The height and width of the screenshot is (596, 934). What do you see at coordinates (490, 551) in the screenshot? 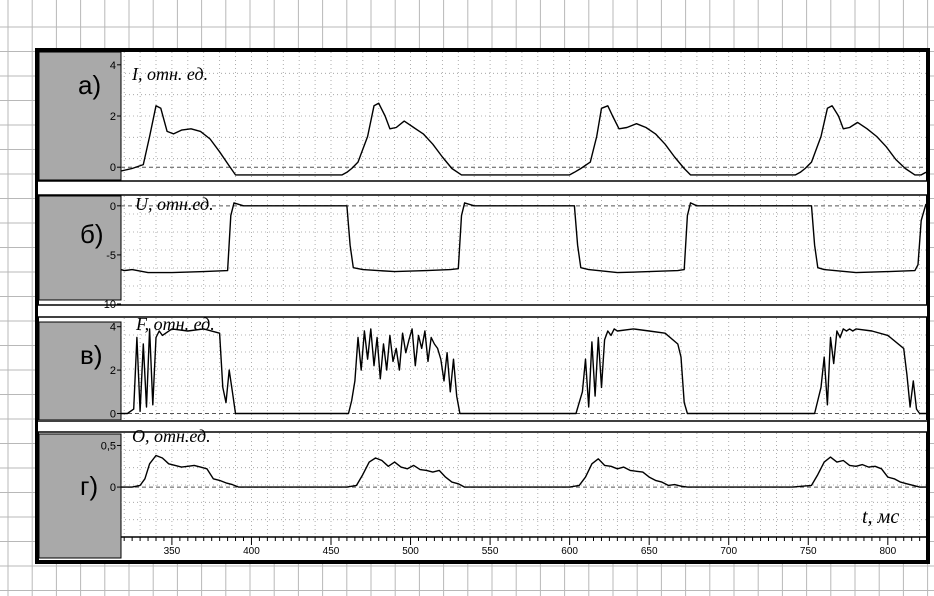
I see `x-tick-label: 550` at bounding box center [490, 551].